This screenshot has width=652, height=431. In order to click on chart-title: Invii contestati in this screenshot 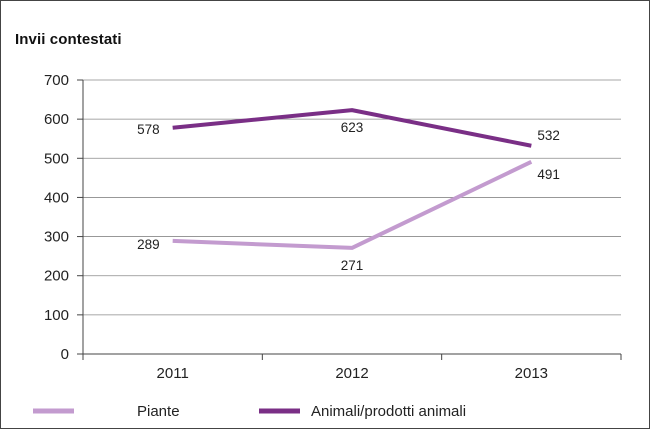, I will do `click(68, 39)`.